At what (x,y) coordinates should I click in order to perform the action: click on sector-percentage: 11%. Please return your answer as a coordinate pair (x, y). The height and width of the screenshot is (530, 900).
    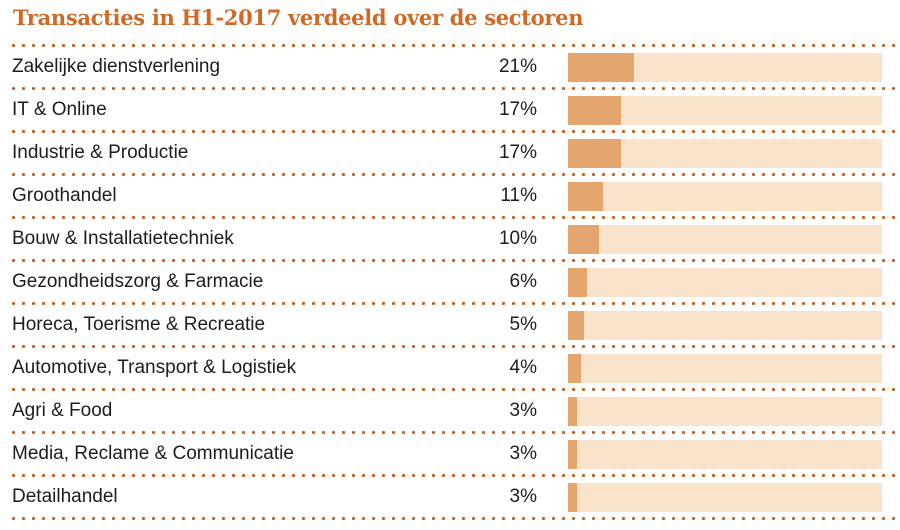
    Looking at the image, I should click on (518, 195).